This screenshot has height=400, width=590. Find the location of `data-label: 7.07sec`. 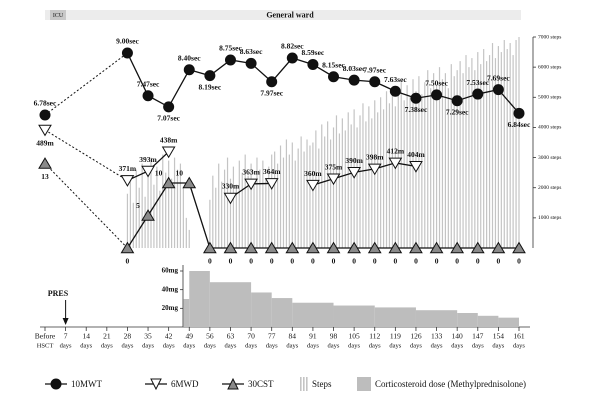

data-label: 7.07sec is located at coordinates (168, 118).